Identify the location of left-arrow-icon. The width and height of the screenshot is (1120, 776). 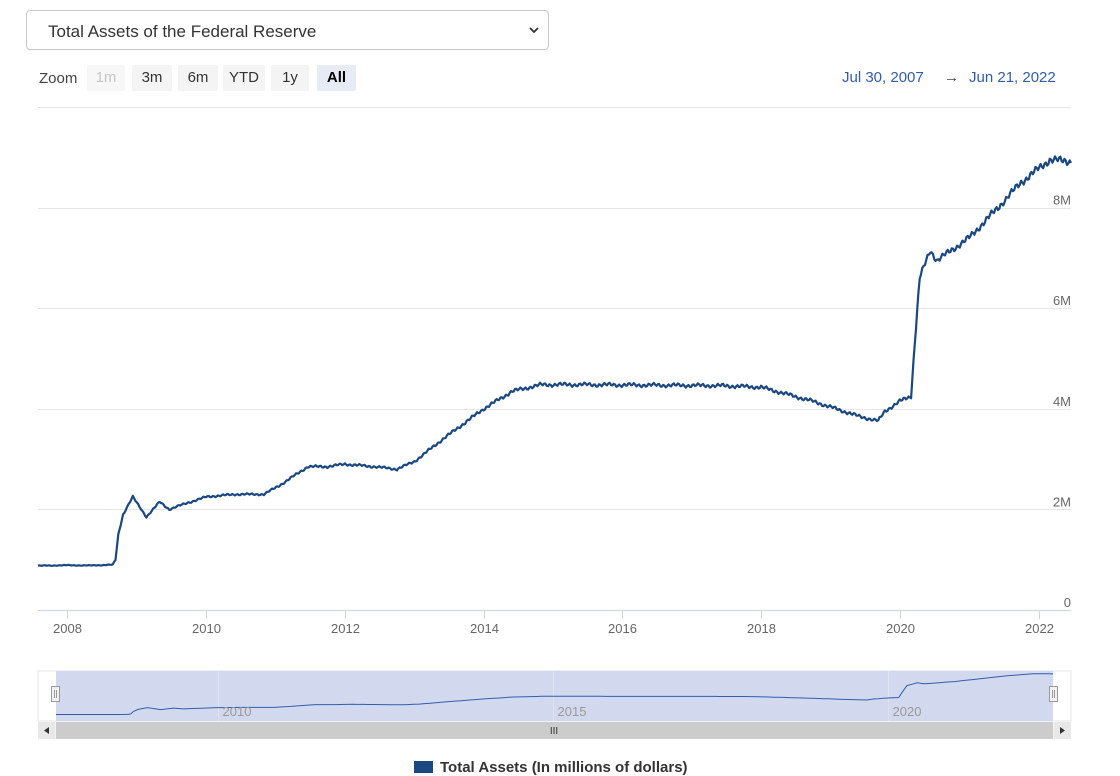
(46, 730).